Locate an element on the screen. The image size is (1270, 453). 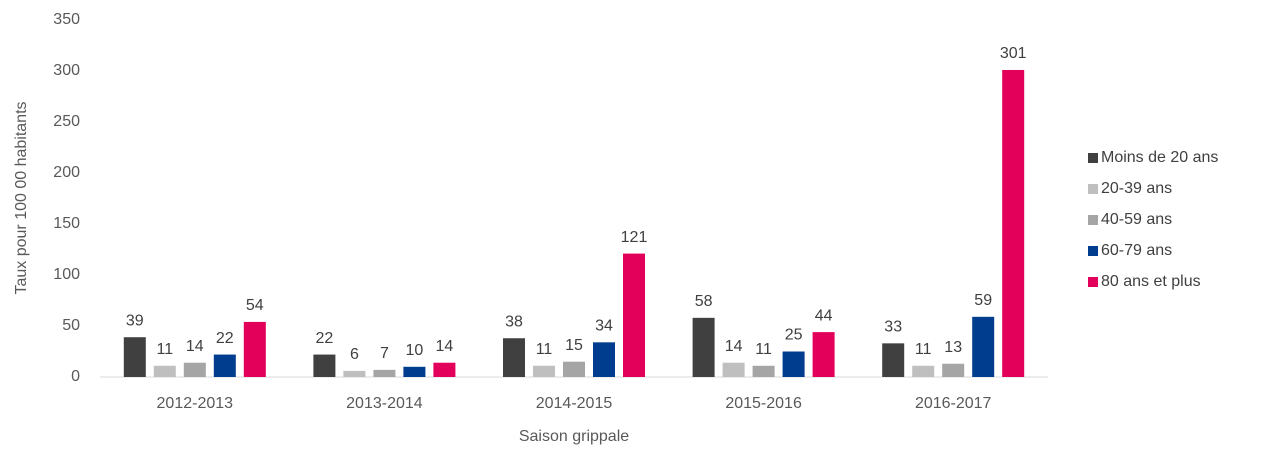
data-label: 39 is located at coordinates (135, 320).